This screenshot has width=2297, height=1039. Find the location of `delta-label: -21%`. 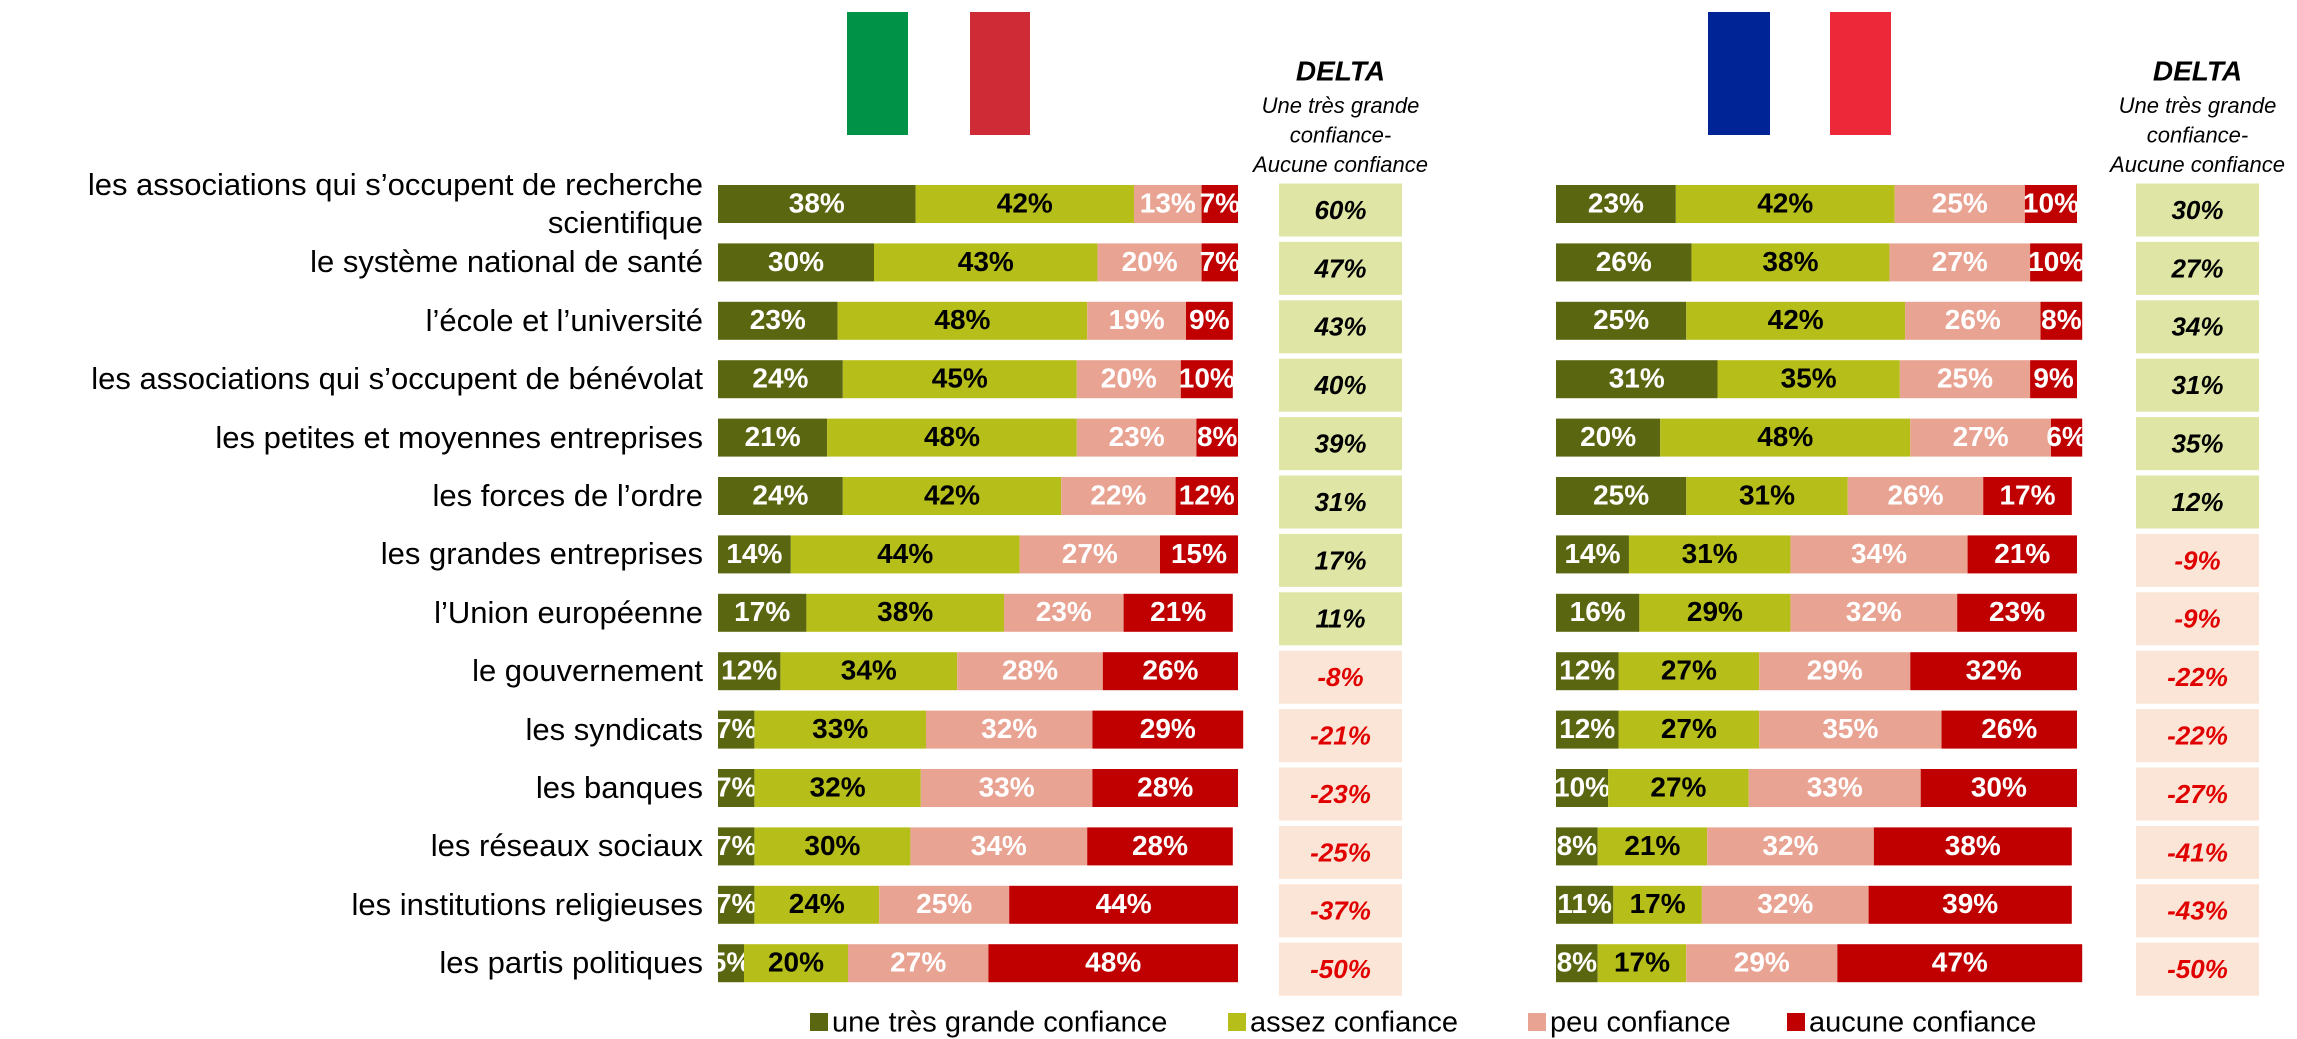

delta-label: -21% is located at coordinates (1340, 735).